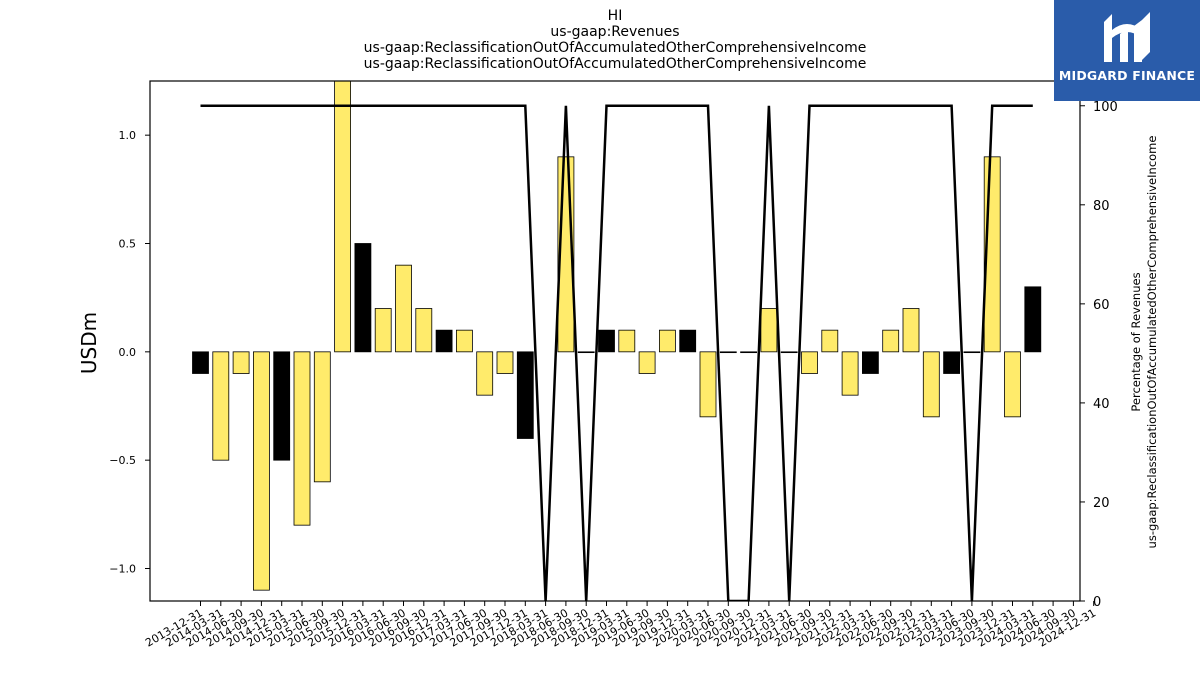 The image size is (1200, 675). Describe the element at coordinates (1101, 503) in the screenshot. I see `y2-tick-label: 20` at that location.